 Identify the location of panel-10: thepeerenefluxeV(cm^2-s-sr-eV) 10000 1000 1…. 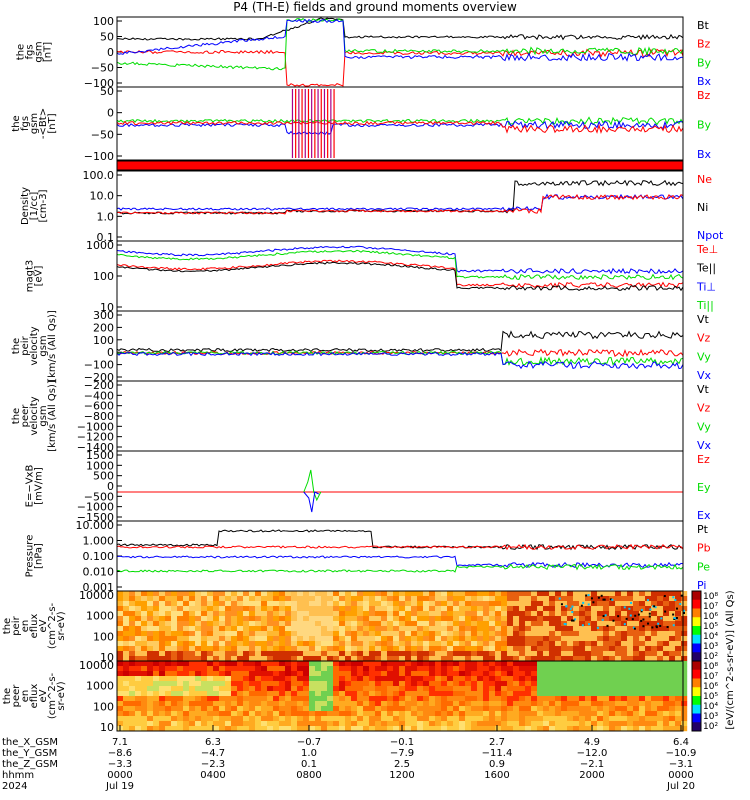
(62, 696).